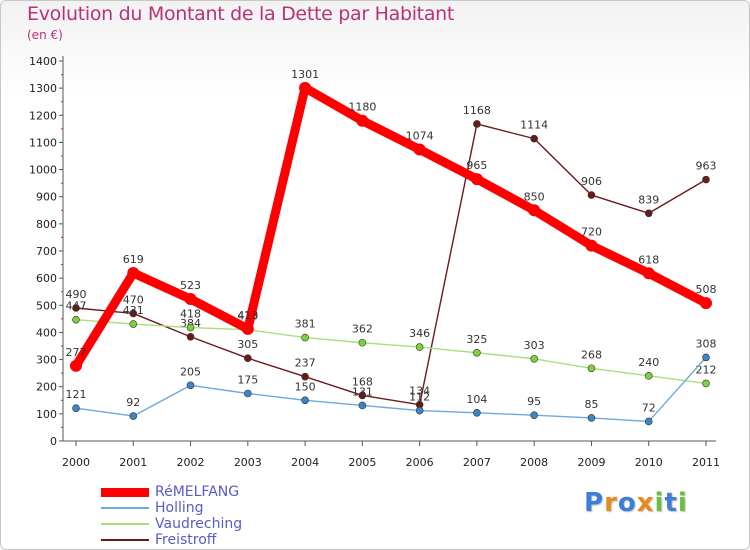 The width and height of the screenshot is (750, 550). I want to click on data-label-vaudreching: 431, so click(133, 310).